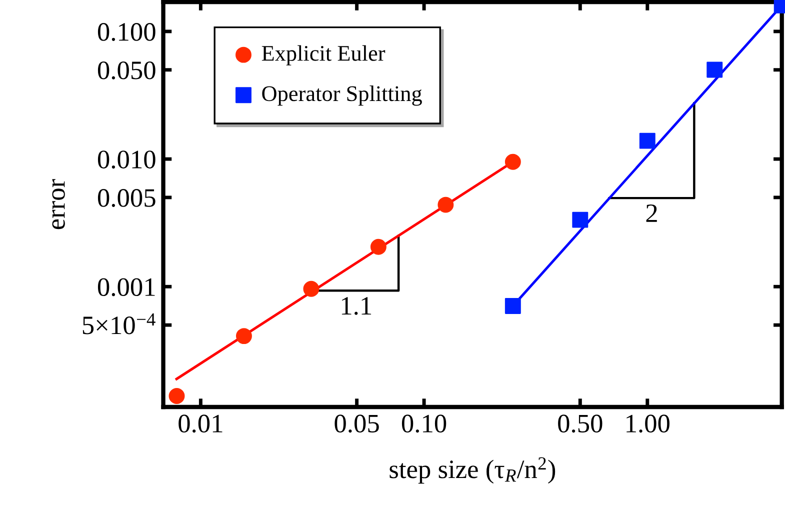 This screenshot has width=785, height=510. Describe the element at coordinates (58, 204) in the screenshot. I see `y-axis-title: error` at that location.